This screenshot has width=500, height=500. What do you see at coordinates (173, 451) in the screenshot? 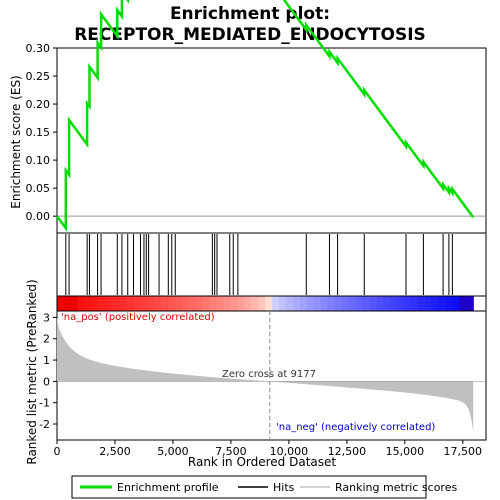
I see `x-tick-label: 5,000` at bounding box center [173, 451].